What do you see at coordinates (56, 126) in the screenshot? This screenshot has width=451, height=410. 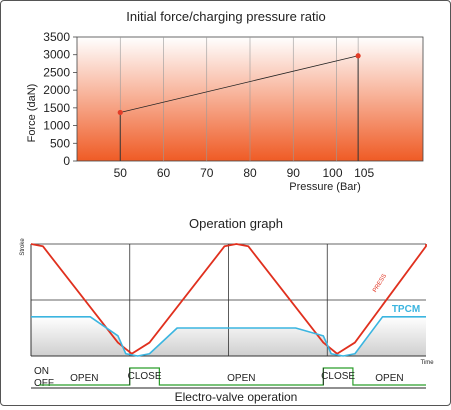 I see `chart1-y-tick-label: 1000` at bounding box center [56, 126].